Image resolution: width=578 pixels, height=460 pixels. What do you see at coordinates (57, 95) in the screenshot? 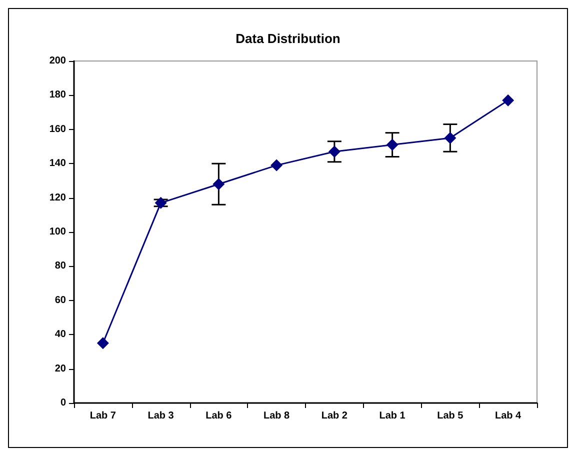
I see `y-tick-label: 180` at bounding box center [57, 95].